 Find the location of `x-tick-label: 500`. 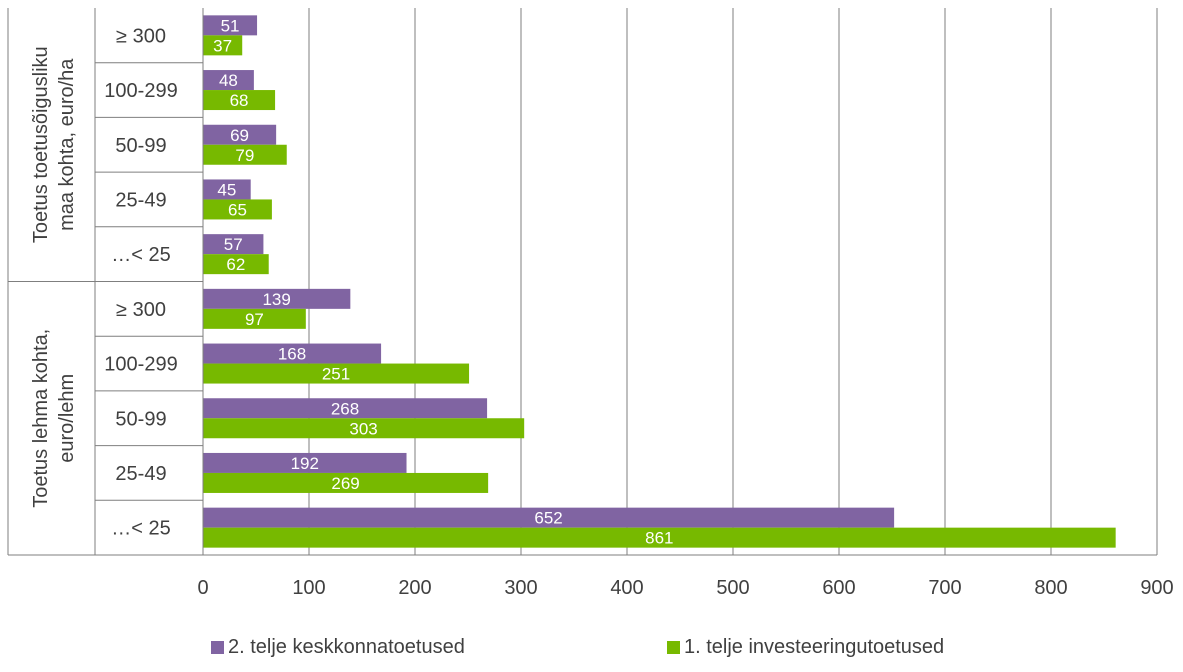

x-tick-label: 500 is located at coordinates (732, 588).